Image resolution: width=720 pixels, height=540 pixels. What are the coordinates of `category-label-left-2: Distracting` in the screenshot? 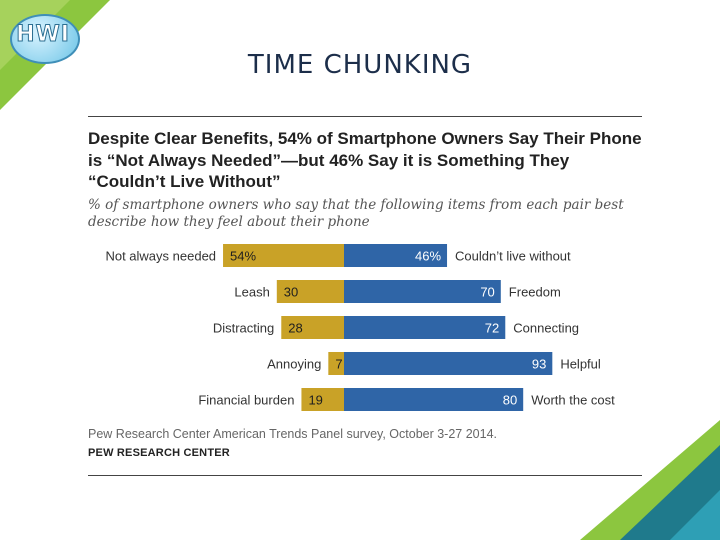 It's located at (243, 328).